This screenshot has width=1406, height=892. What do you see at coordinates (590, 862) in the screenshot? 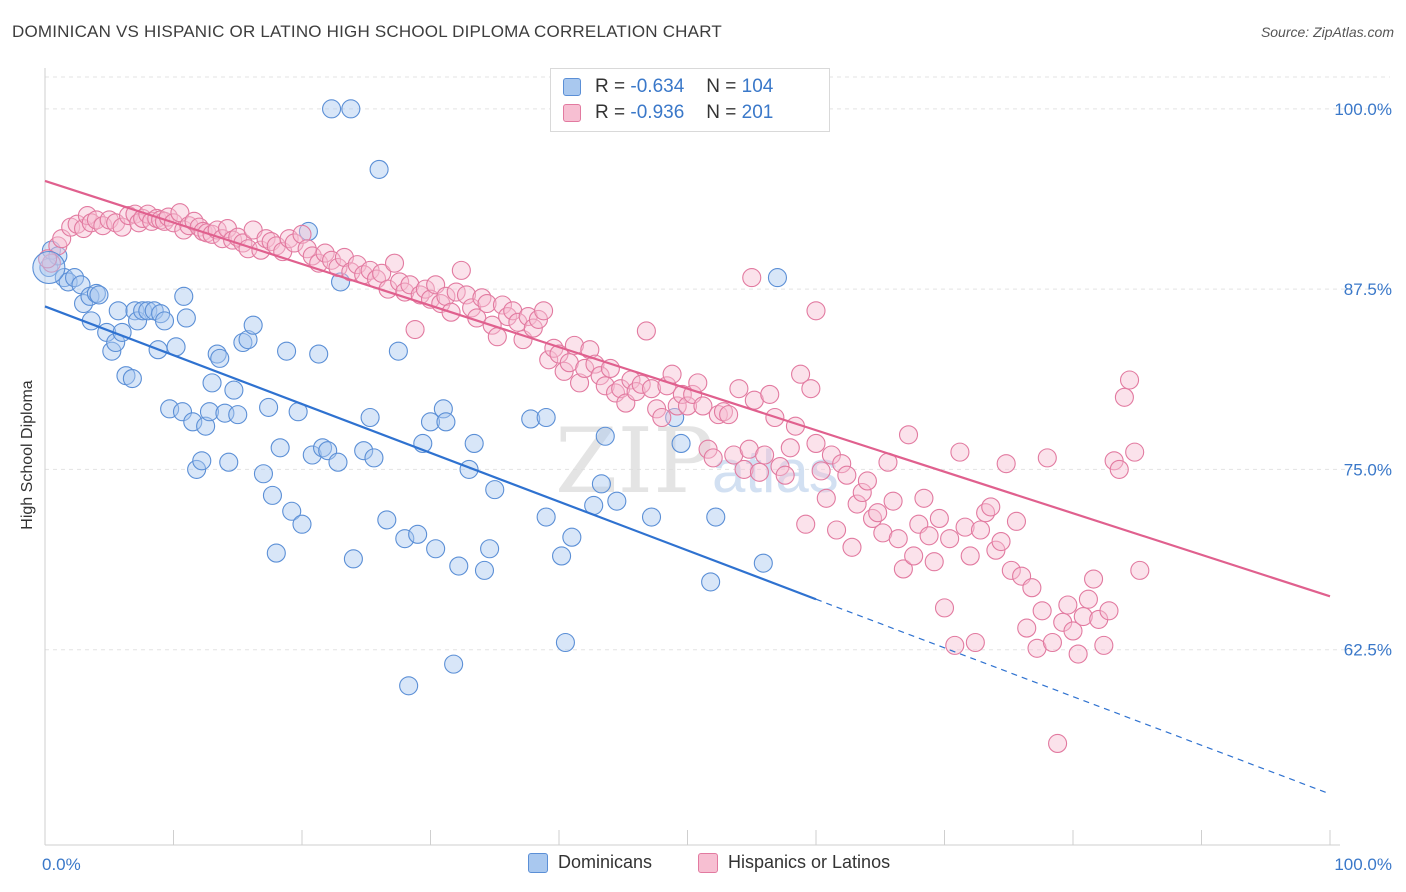
I see `legend-item-dominicans: Dominicans` at bounding box center [590, 862].